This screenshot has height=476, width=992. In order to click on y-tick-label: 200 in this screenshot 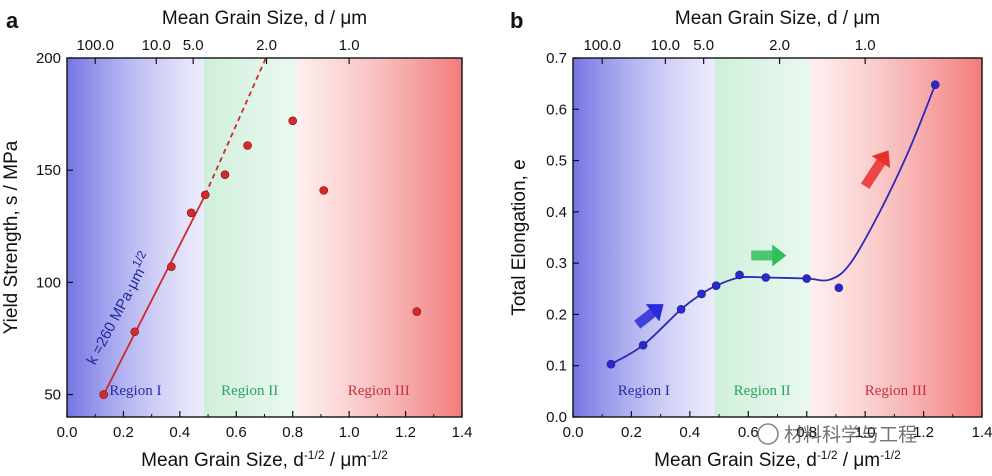, I will do `click(48, 58)`.